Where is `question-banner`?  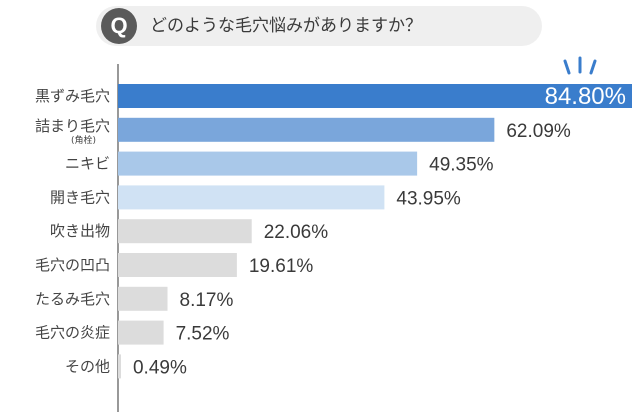
question-banner is located at coordinates (319, 26).